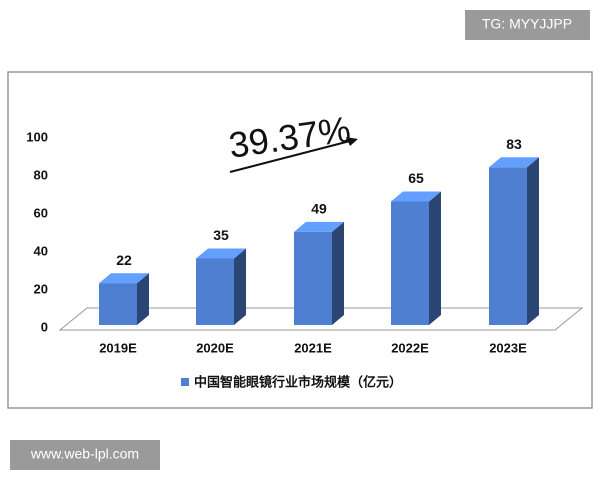 This screenshot has height=480, width=600. What do you see at coordinates (124, 260) in the screenshot?
I see `value-label: 22` at bounding box center [124, 260].